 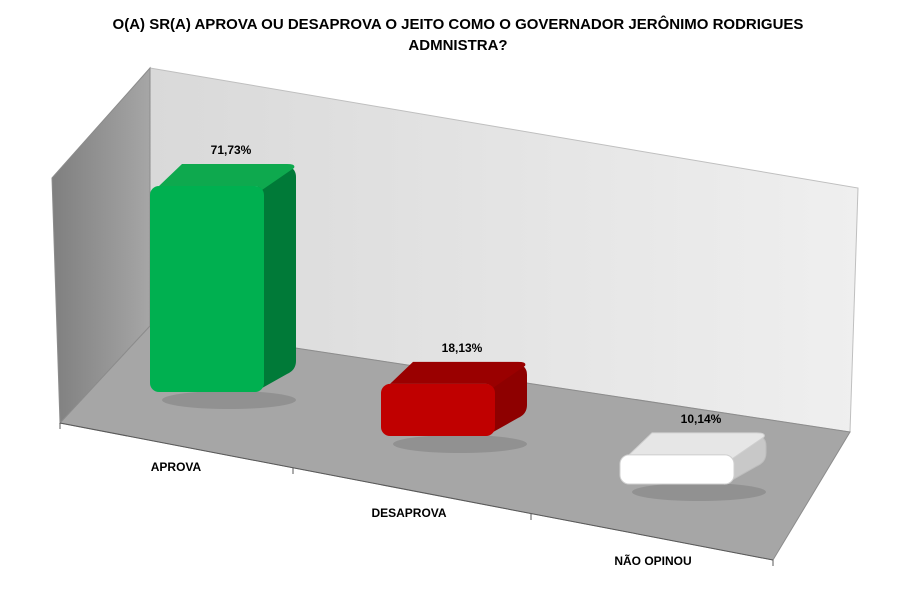 What do you see at coordinates (231, 150) in the screenshot?
I see `data-label-1: 71,73%` at bounding box center [231, 150].